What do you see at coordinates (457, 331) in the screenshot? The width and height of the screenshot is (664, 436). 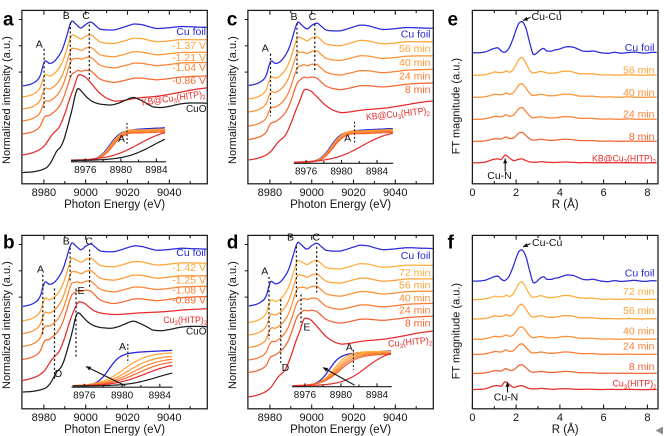 I see `svg-text: FT magnitude (a.u.)` at bounding box center [457, 331].